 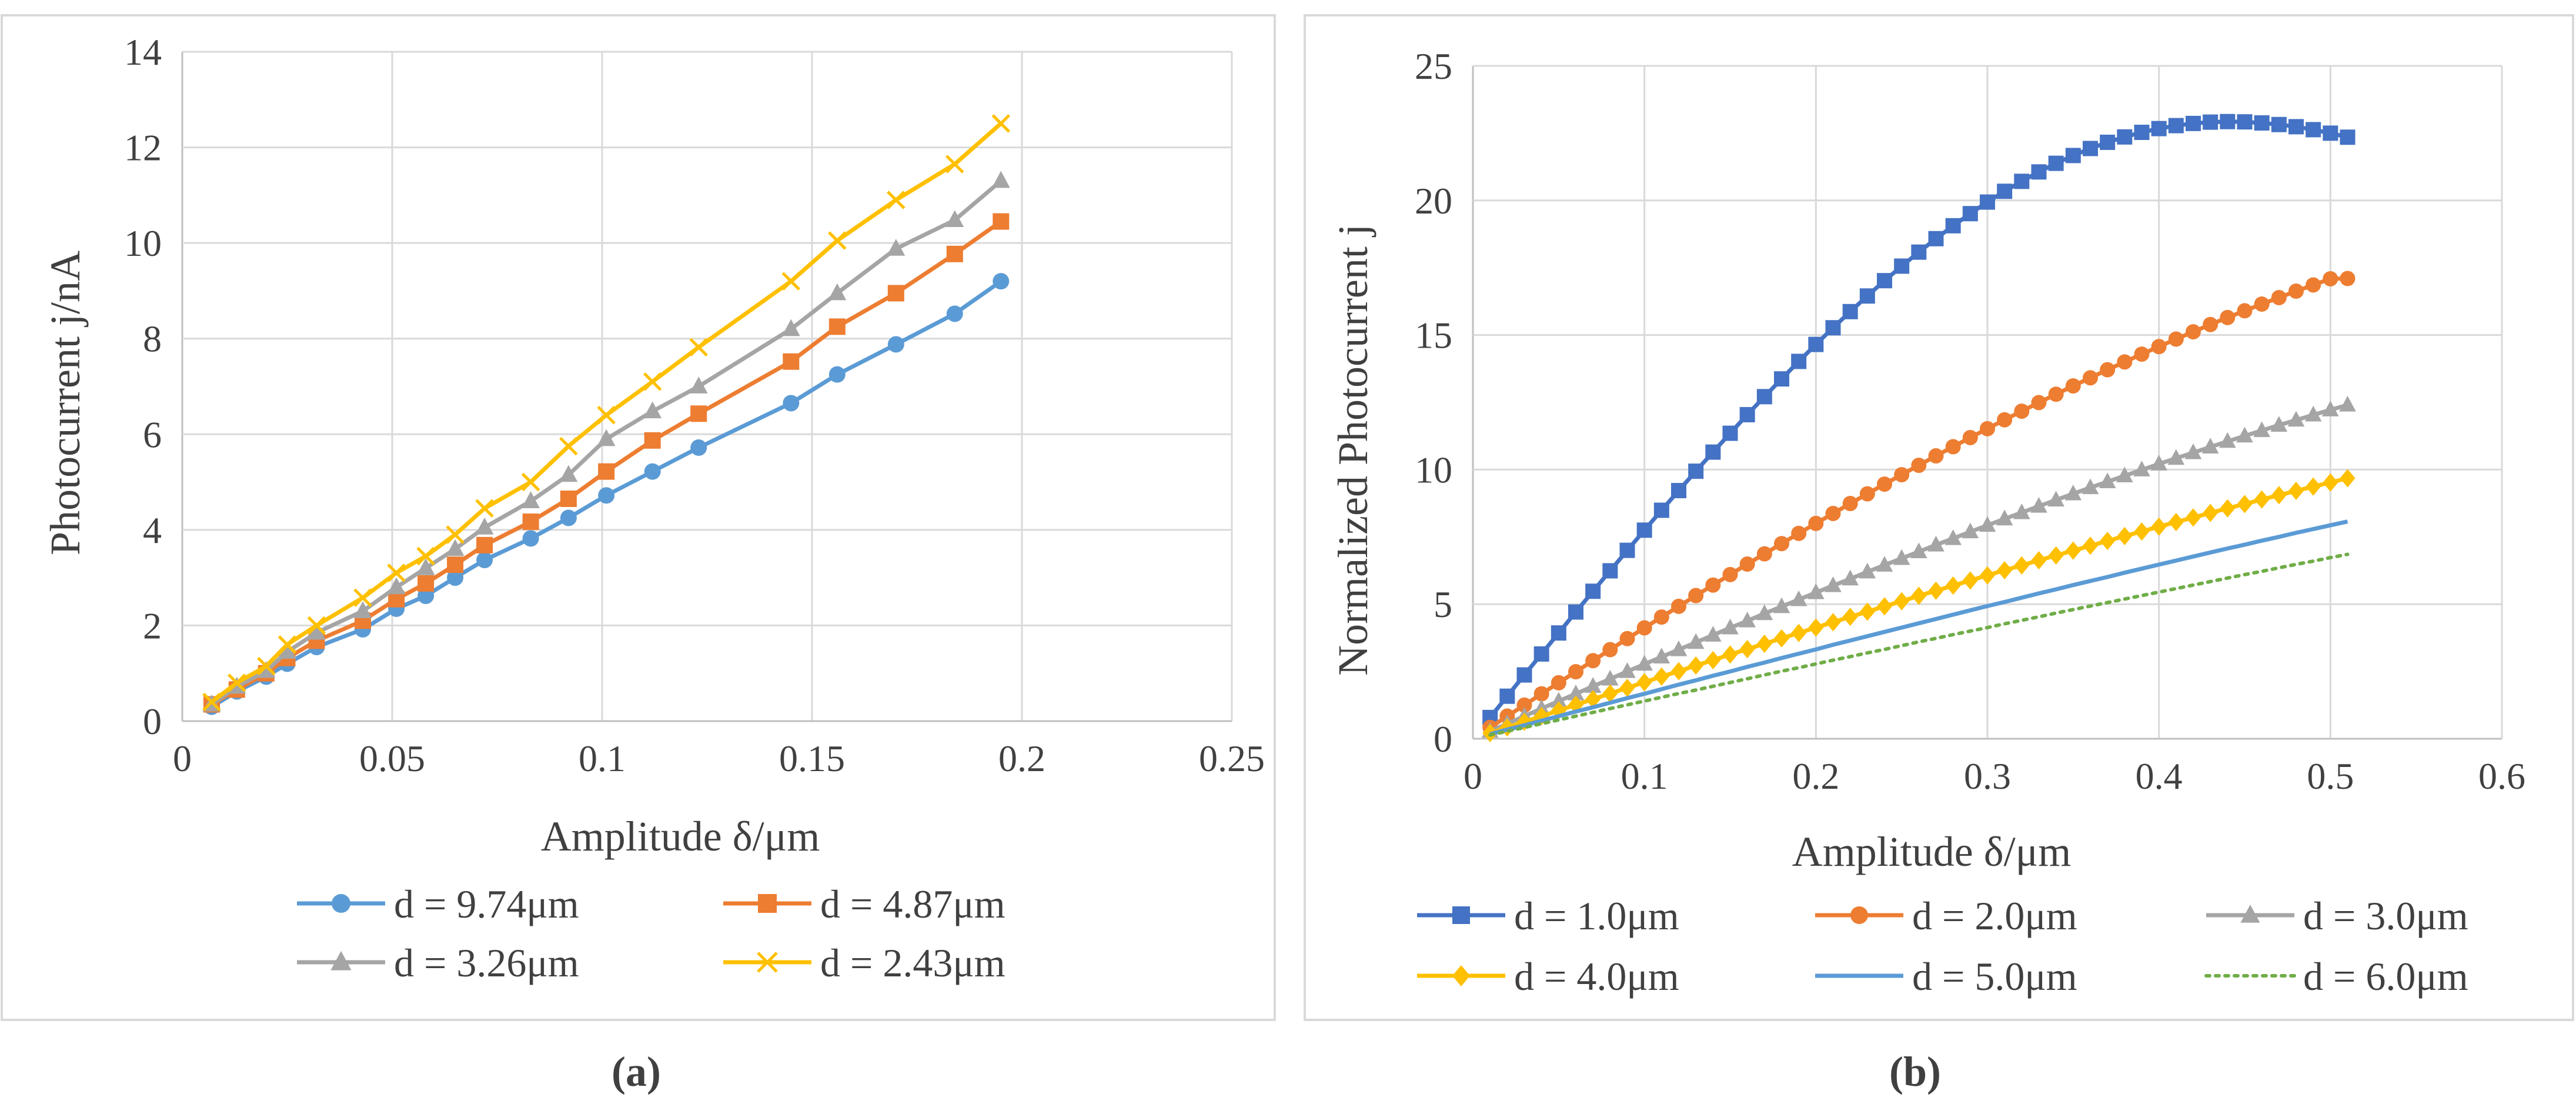 What do you see at coordinates (2501, 776) in the screenshot?
I see `chart-b-xtick-label: 0.6` at bounding box center [2501, 776].